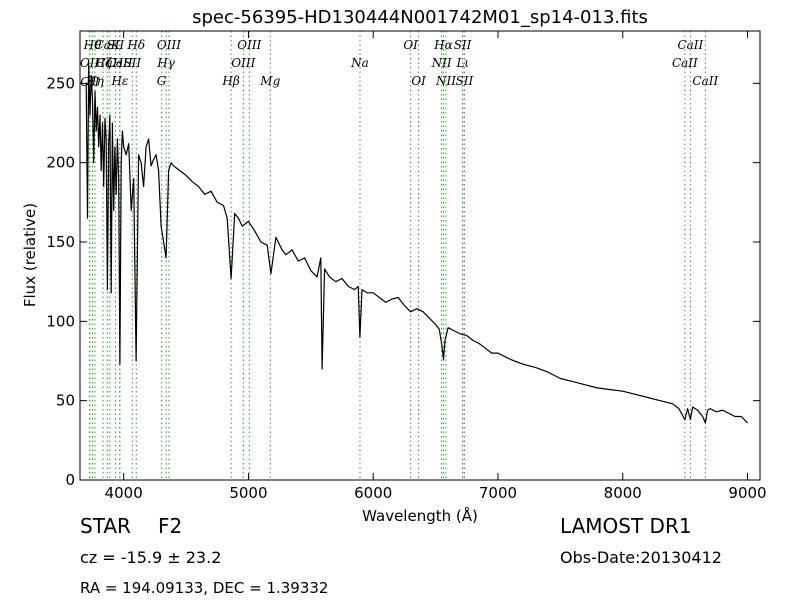 This screenshot has width=800, height=600. I want to click on line-label-10: Hδ, so click(135, 45).